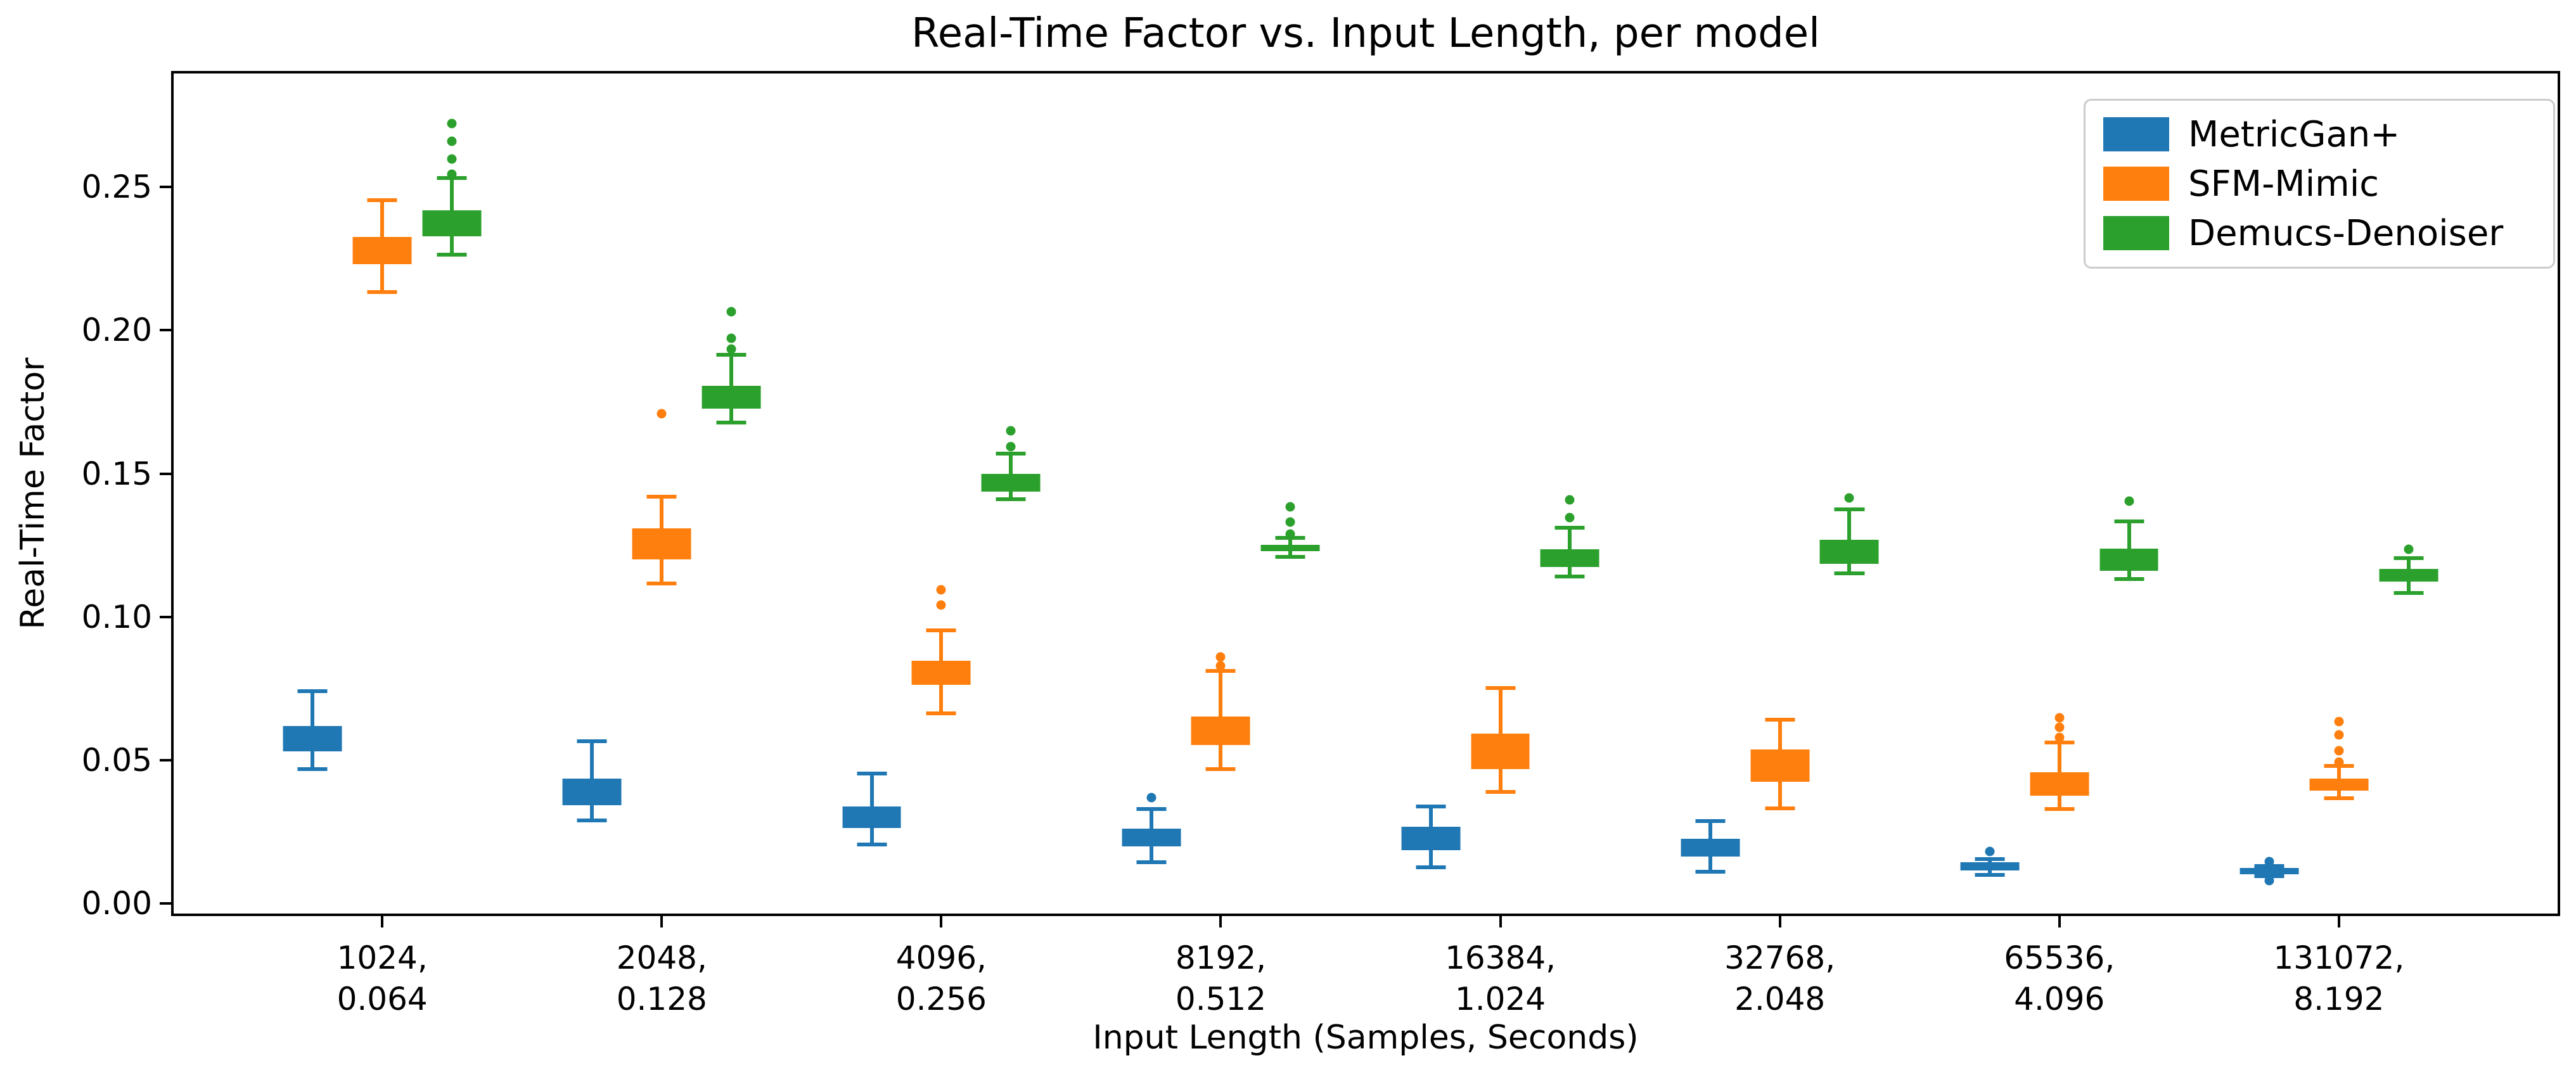 The height and width of the screenshot is (1077, 2576). Describe the element at coordinates (1151, 862) in the screenshot. I see `lower-cap-metricgan--8192` at that location.